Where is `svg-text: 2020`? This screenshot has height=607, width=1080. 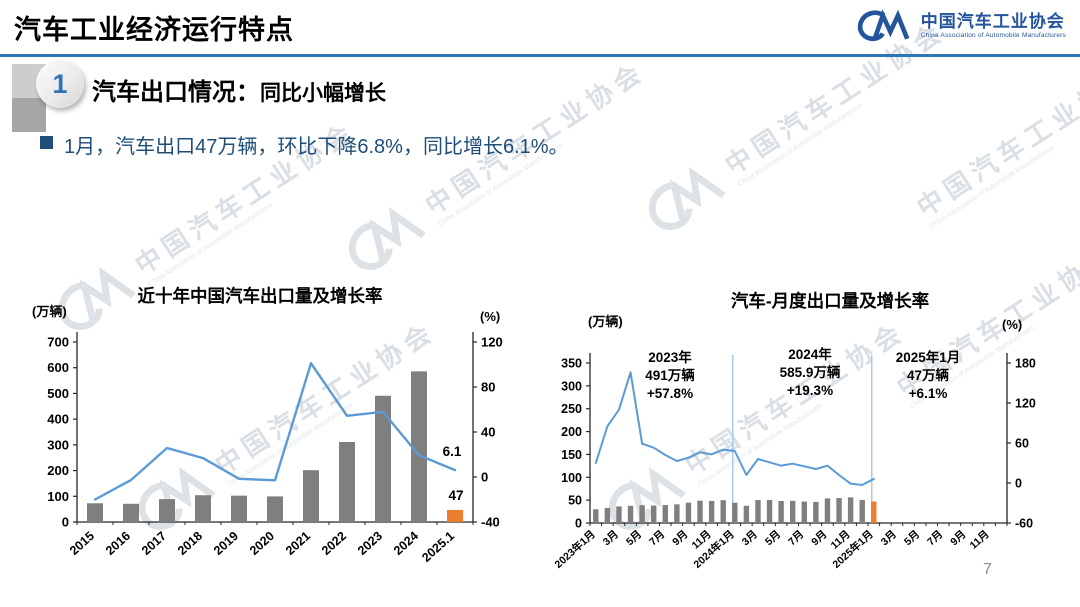 svg-text: 2020 is located at coordinates (262, 543).